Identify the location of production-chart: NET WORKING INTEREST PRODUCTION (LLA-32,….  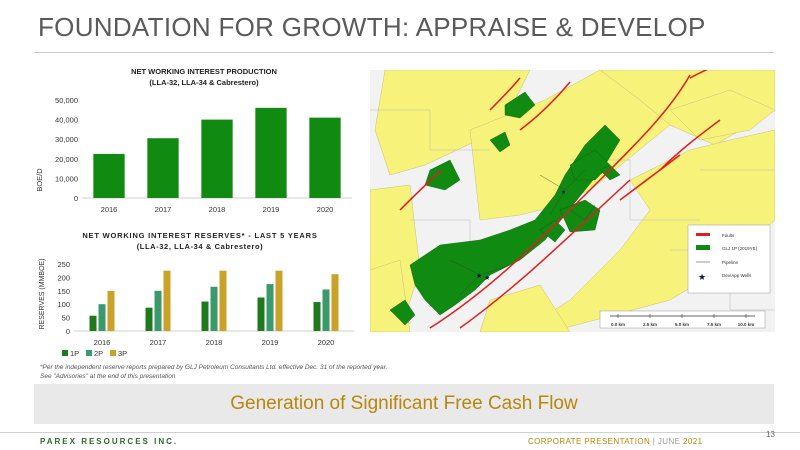
(193, 140).